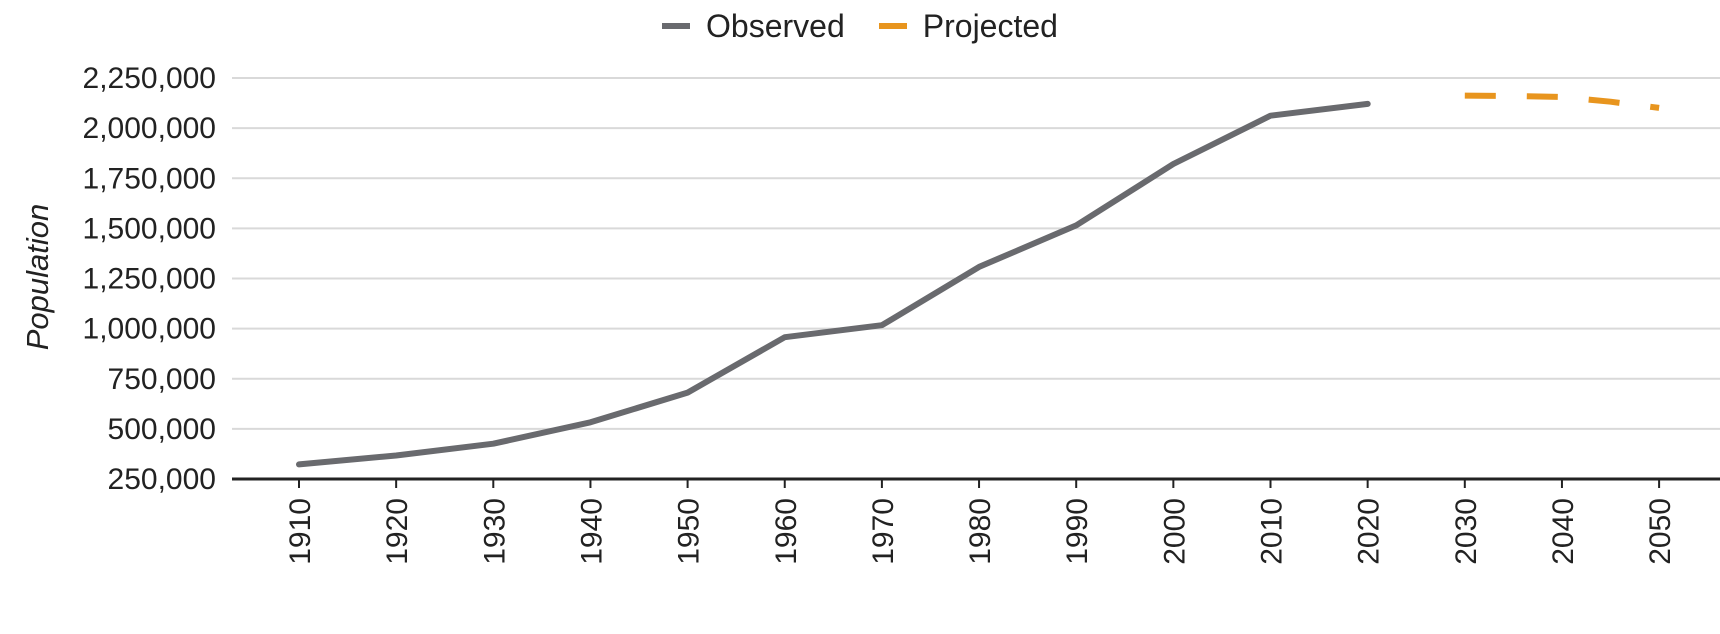 This screenshot has height=634, width=1720. Describe the element at coordinates (397, 531) in the screenshot. I see `x-tick-label: 1920` at that location.